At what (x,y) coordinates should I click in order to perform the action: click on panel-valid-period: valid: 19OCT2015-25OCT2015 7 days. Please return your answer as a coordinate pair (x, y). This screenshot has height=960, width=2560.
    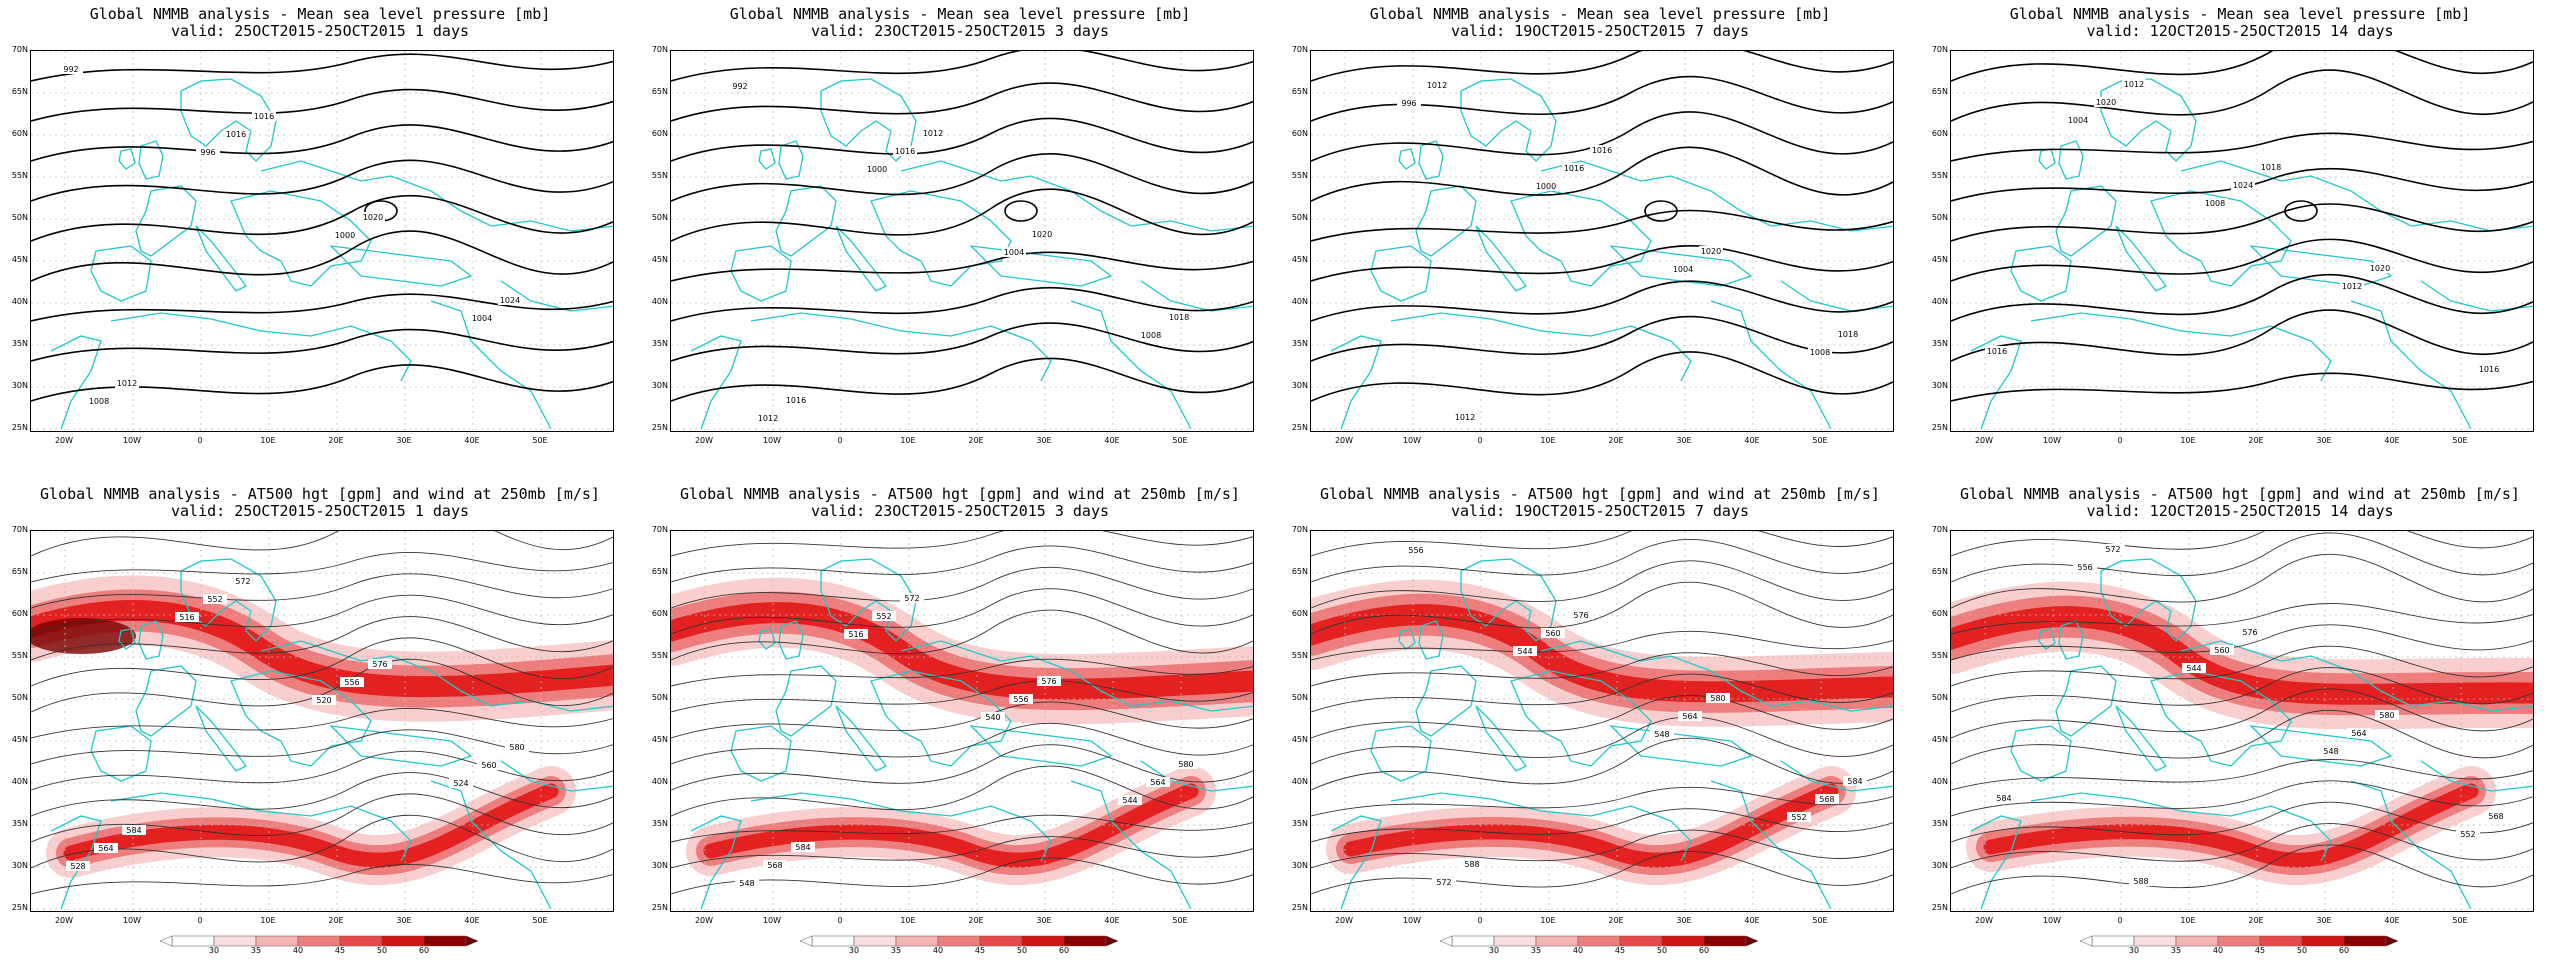
    Looking at the image, I should click on (1599, 31).